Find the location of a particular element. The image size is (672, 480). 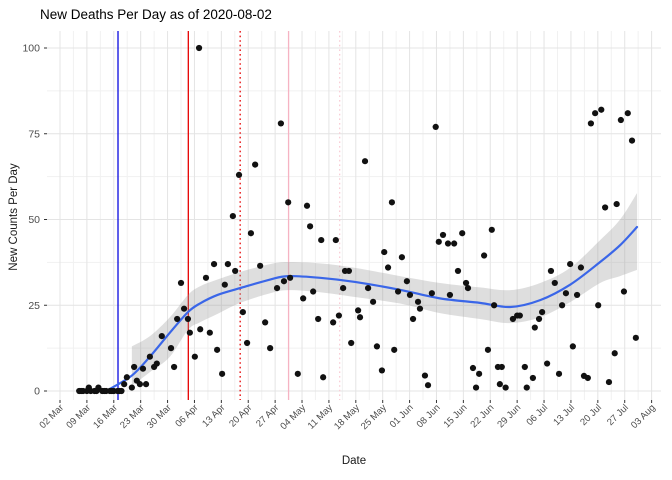

x-tick-label: 13 Apr is located at coordinates (213, 415).